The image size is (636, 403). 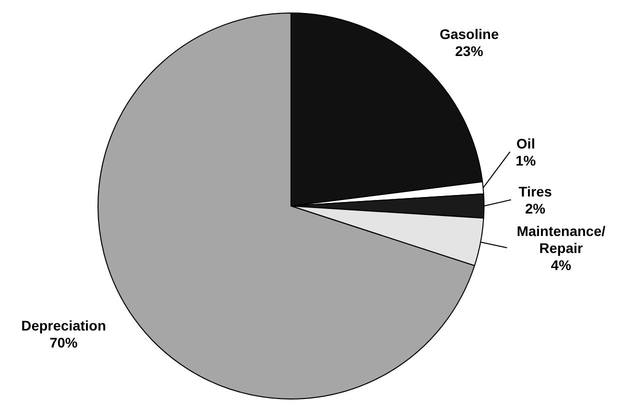 What do you see at coordinates (64, 342) in the screenshot?
I see `data-label: 70%` at bounding box center [64, 342].